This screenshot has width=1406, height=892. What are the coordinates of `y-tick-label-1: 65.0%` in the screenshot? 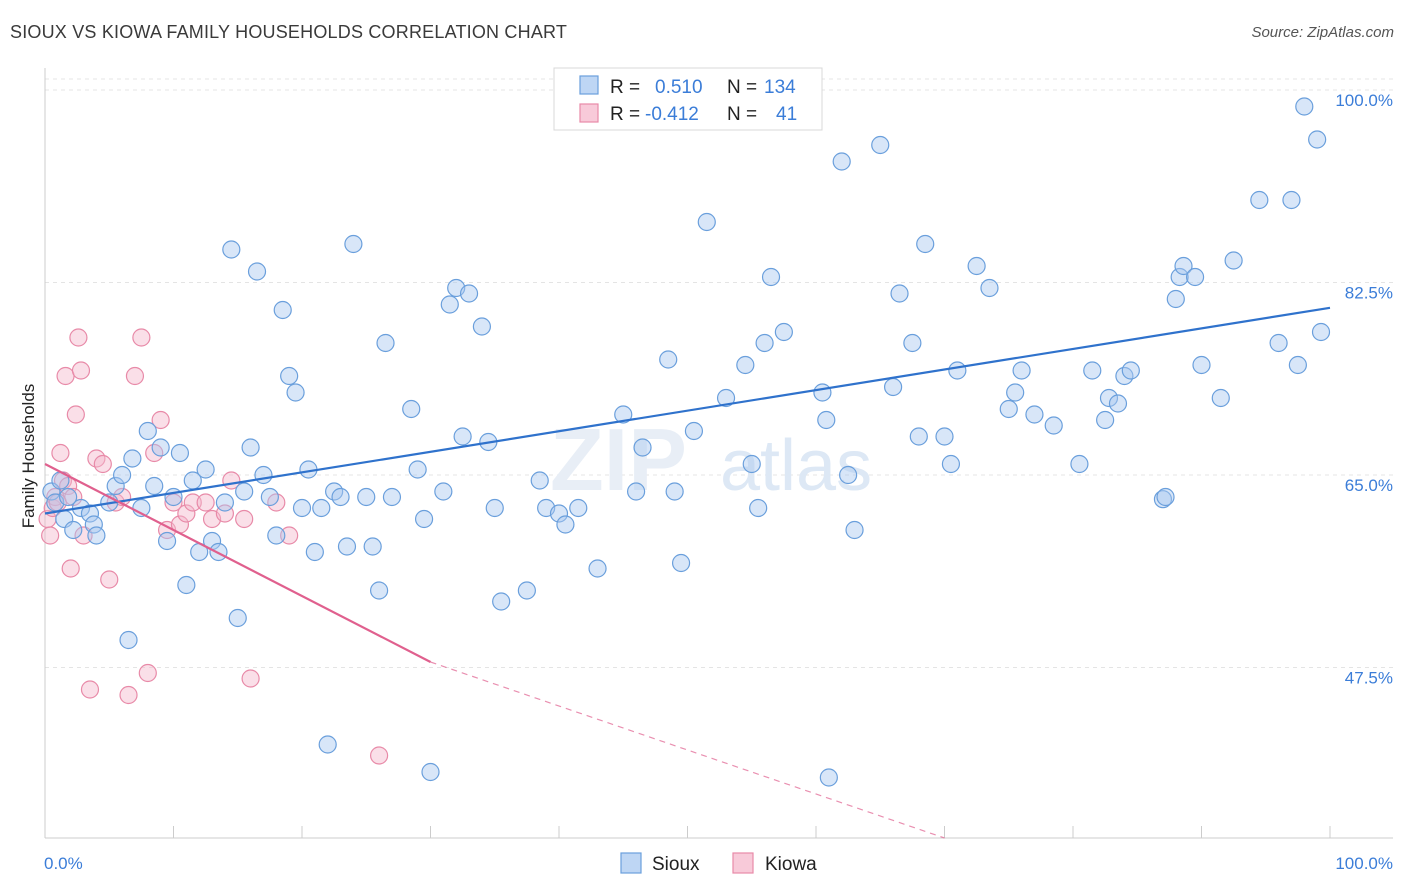 It's located at (1369, 485).